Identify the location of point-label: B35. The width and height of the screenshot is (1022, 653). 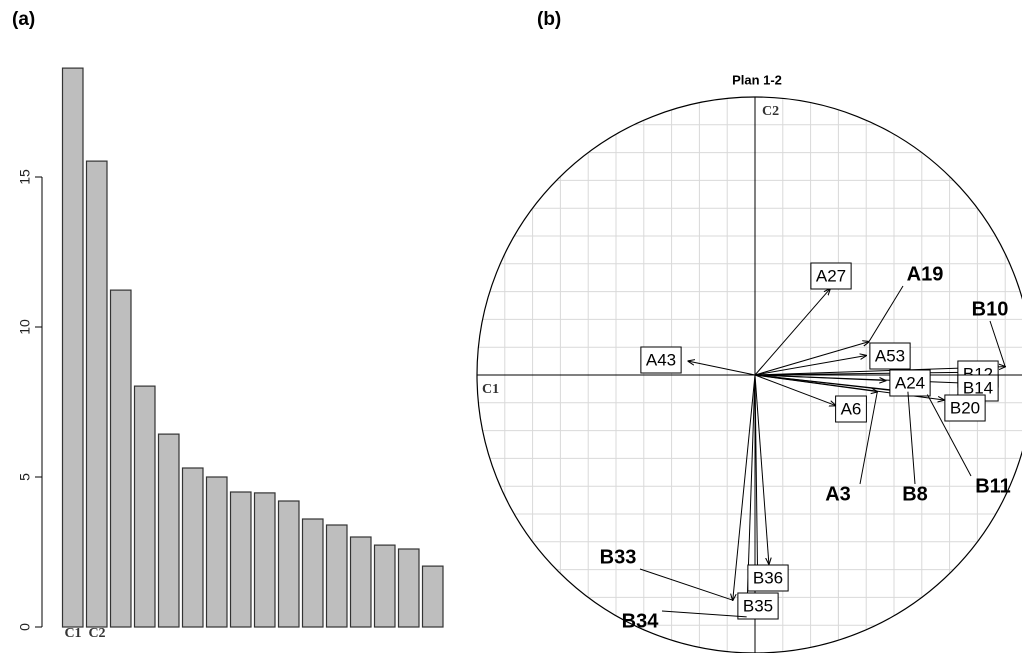
(758, 605).